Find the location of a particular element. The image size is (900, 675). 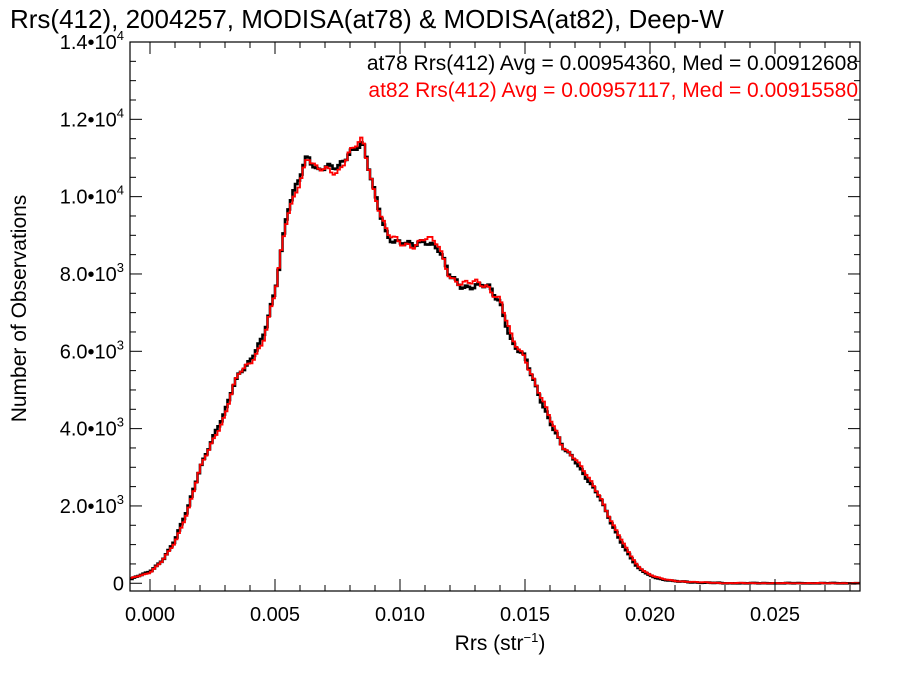

y-tick-label: 4.0•103 is located at coordinates (92, 428).